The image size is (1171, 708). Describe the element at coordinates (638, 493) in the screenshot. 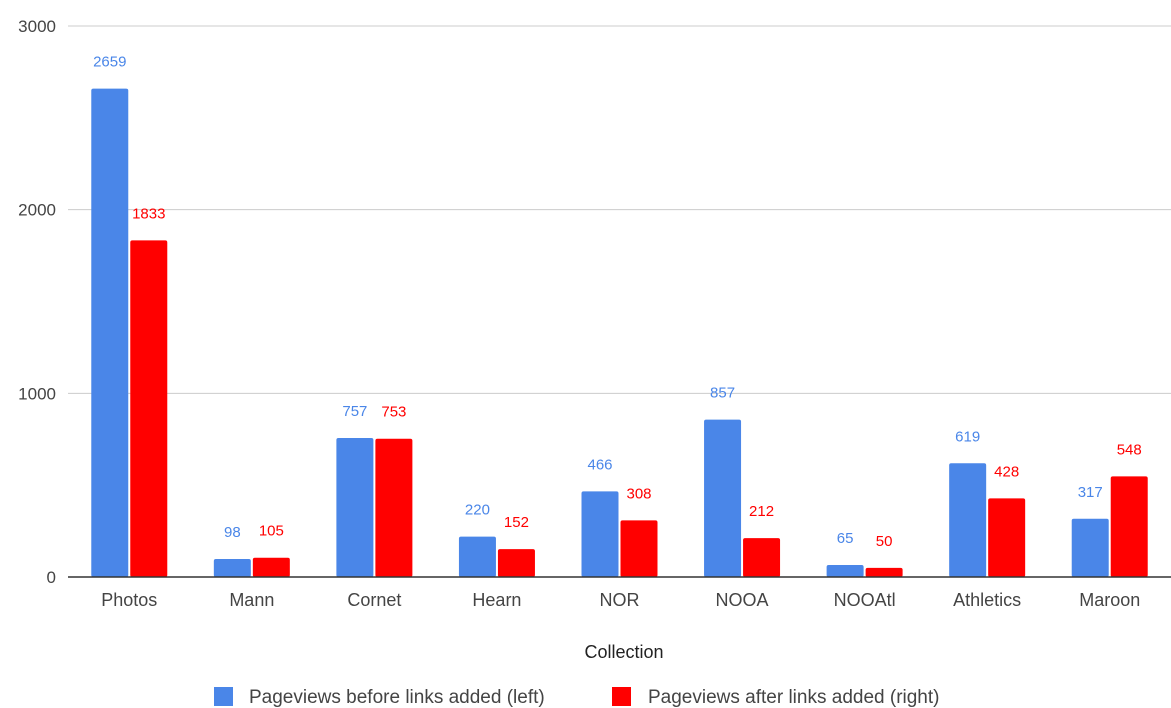

I see `data-label: 308` at that location.